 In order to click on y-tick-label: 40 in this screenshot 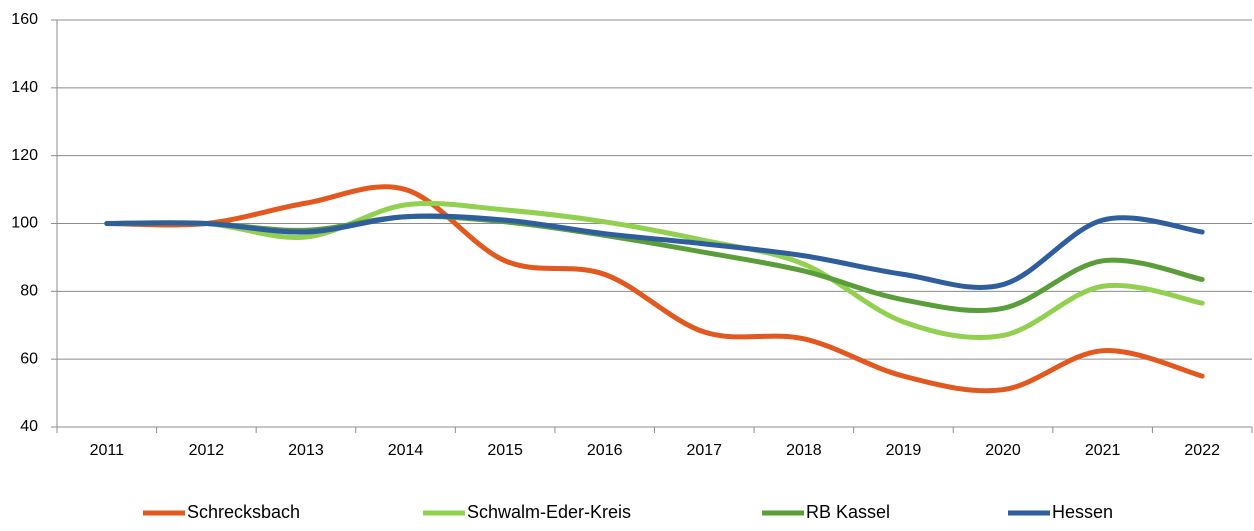, I will do `click(29, 426)`.